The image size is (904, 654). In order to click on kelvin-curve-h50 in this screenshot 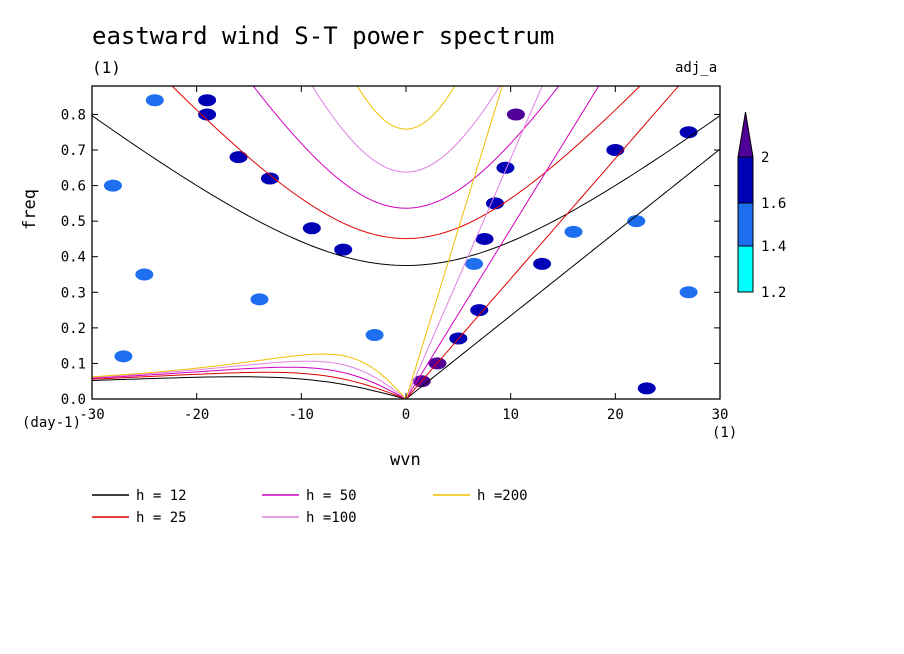, I will do `click(502, 242)`.